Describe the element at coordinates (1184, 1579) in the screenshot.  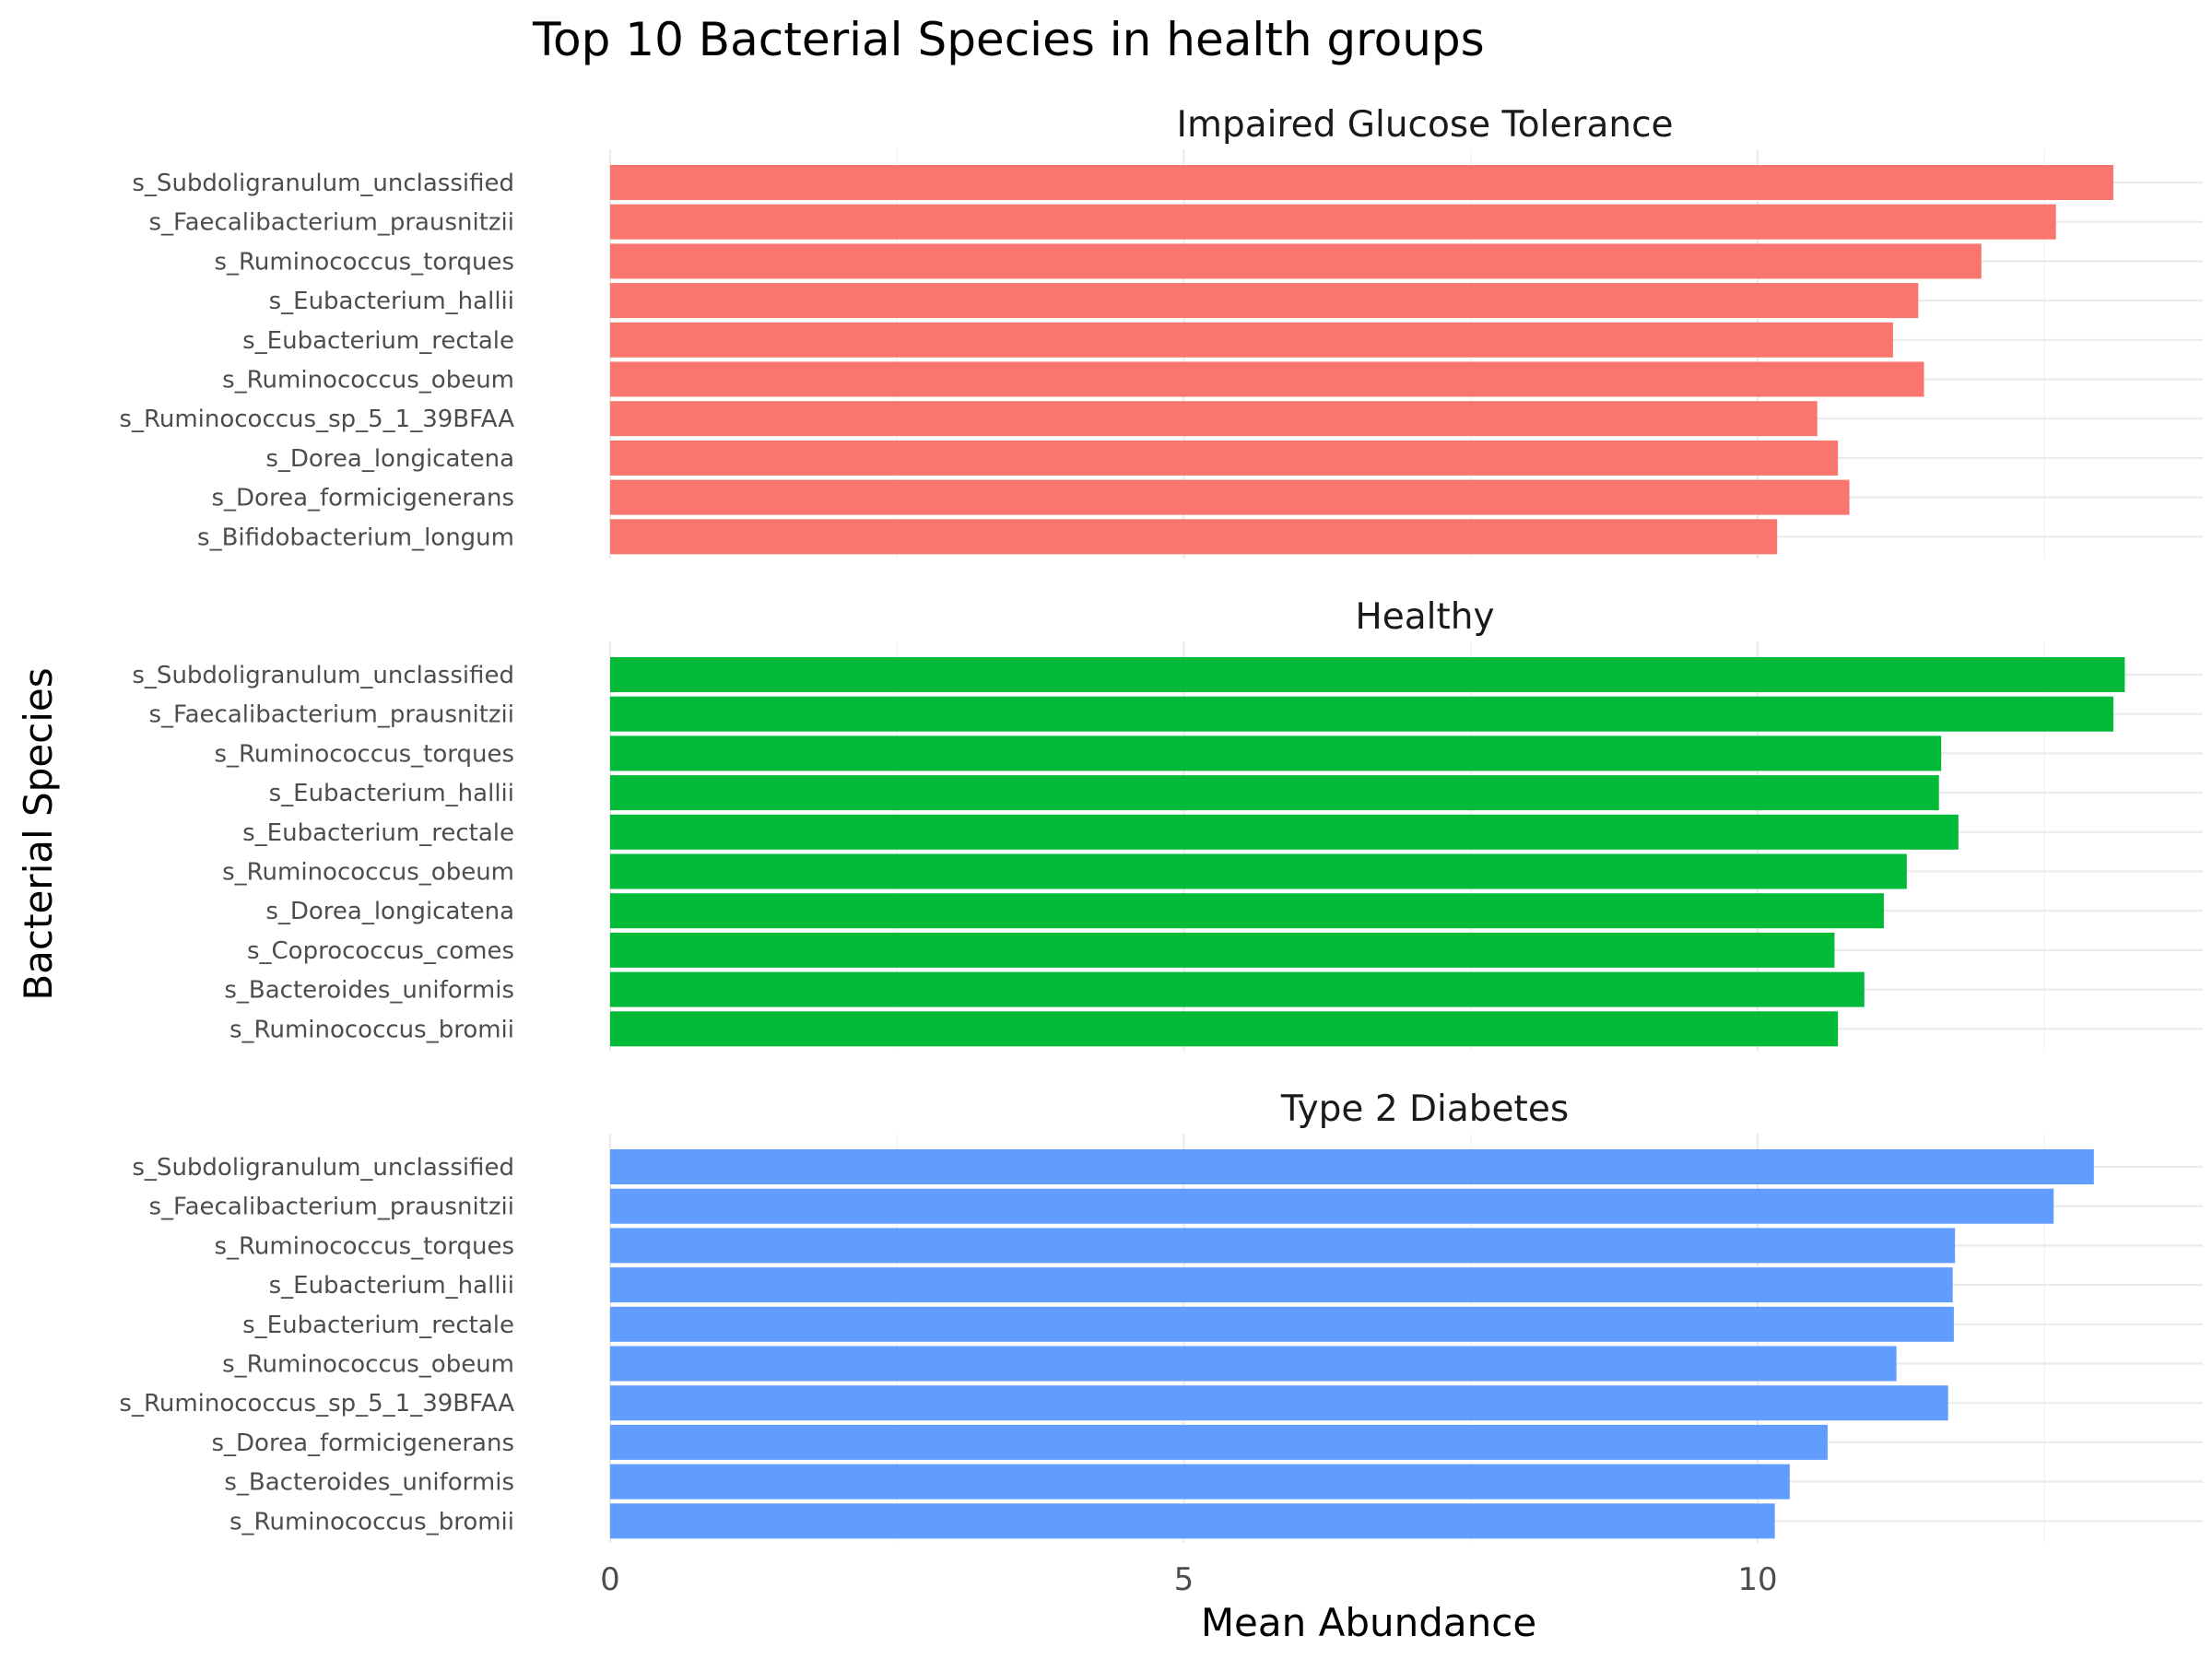
I see `x-tick-label: 5` at that location.